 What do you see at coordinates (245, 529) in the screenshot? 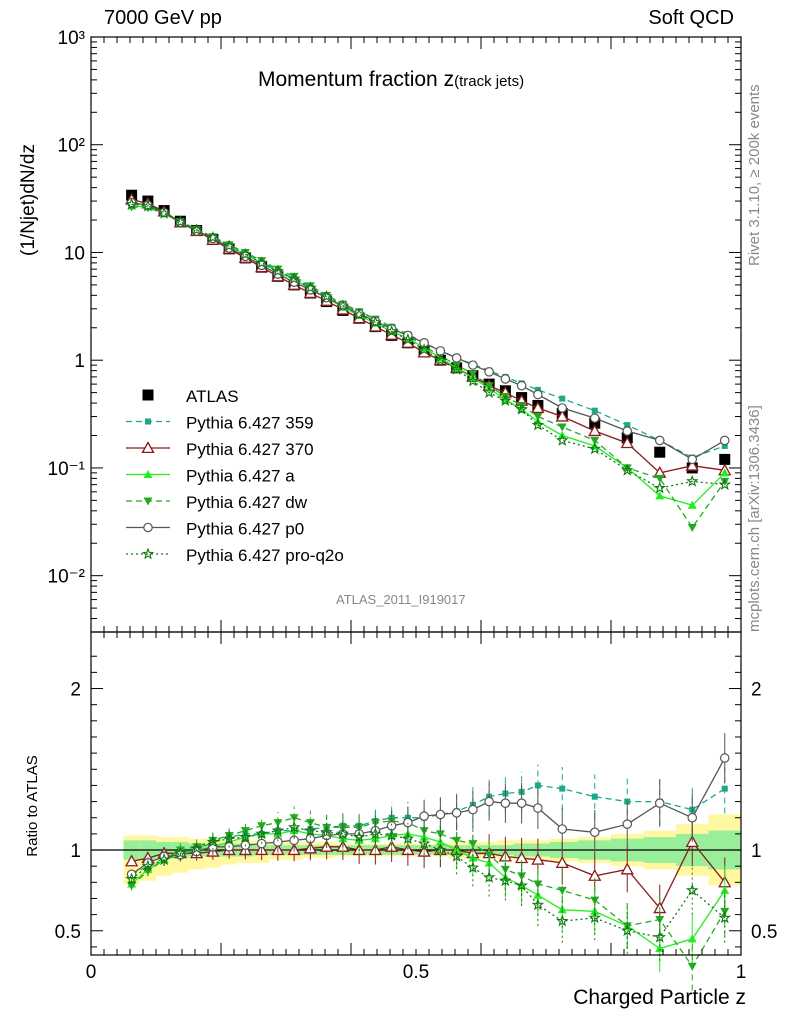
I see `legend-label-pythia-6-427-p0: Pythia 6.427 p0` at bounding box center [245, 529].